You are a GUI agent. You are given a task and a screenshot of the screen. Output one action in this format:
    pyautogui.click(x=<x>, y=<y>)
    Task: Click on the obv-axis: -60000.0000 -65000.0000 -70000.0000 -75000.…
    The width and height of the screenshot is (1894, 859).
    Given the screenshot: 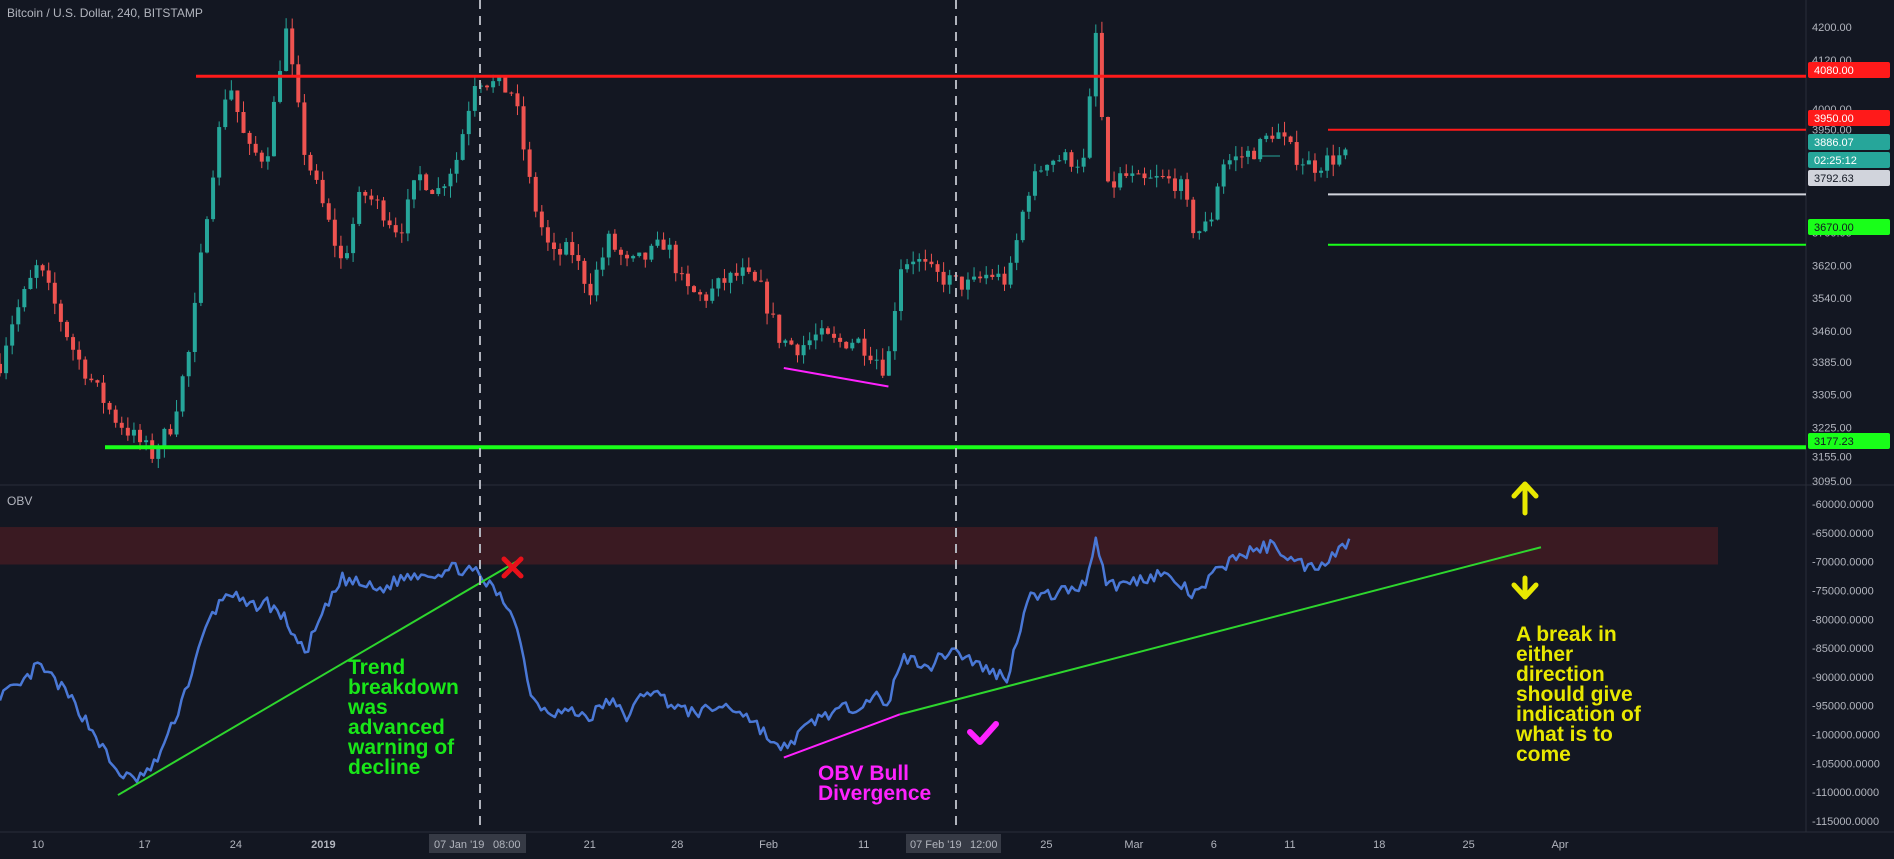 What is the action you would take?
    pyautogui.click(x=1846, y=663)
    